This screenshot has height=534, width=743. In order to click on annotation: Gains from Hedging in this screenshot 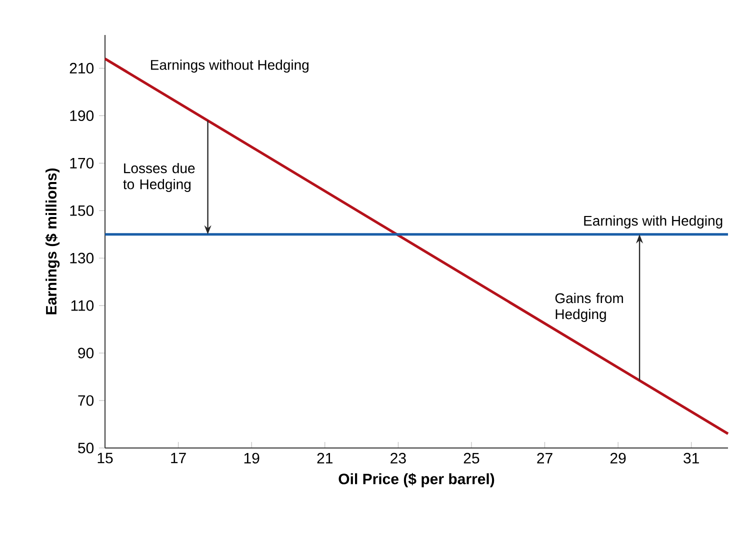, I will do `click(589, 307)`.